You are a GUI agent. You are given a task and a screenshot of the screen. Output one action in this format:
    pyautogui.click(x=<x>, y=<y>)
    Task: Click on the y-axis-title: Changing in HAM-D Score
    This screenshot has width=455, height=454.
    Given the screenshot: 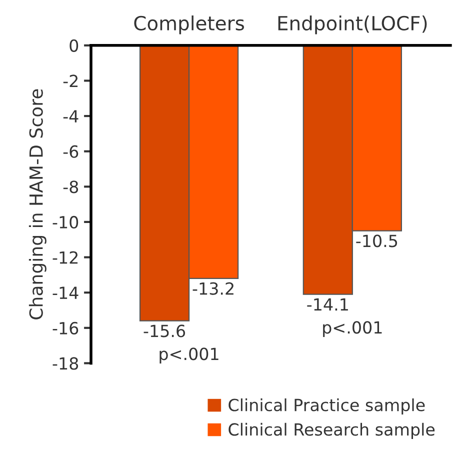 What is the action you would take?
    pyautogui.click(x=37, y=204)
    